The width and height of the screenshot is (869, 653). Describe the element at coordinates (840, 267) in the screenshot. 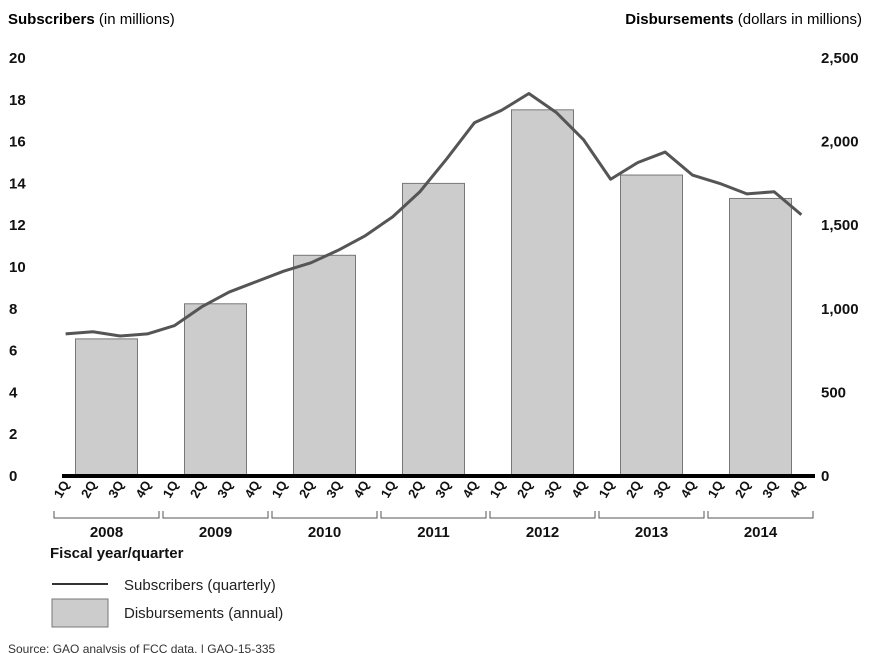

I see `right-axis-ticks: 0 500 1,000 1,500 2,000 2,500` at that location.